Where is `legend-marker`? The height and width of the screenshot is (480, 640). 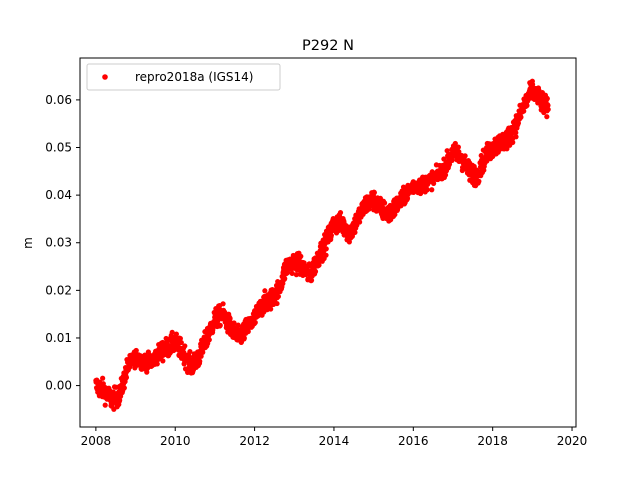
legend-marker is located at coordinates (105, 77).